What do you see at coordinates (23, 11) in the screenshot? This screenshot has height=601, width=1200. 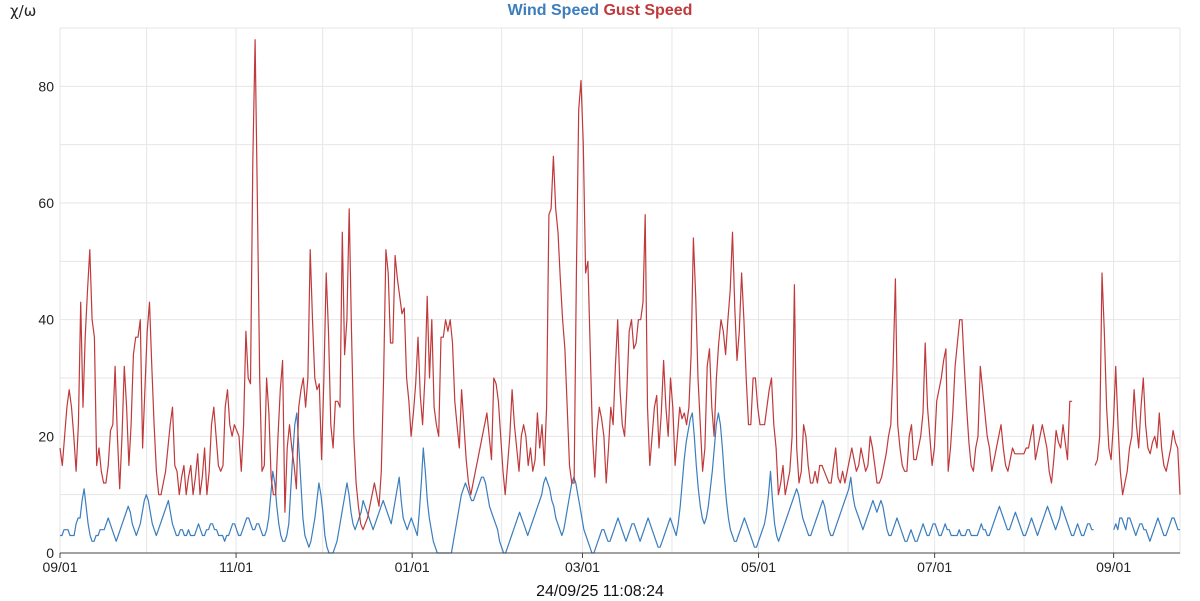 I see `y-axis-label: χ/ω` at bounding box center [23, 11].